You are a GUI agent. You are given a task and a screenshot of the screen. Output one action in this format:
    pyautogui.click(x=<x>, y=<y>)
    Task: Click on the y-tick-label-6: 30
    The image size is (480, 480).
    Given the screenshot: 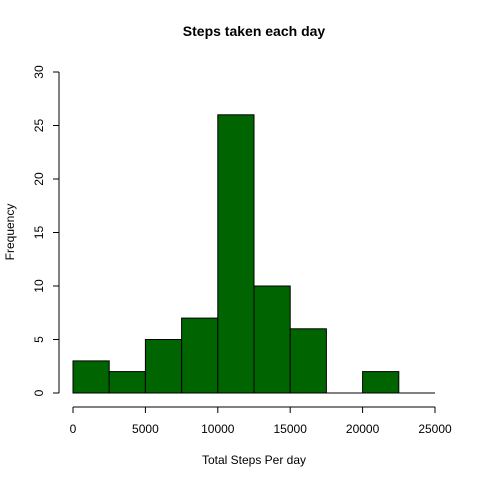 What is the action you would take?
    pyautogui.click(x=39, y=72)
    